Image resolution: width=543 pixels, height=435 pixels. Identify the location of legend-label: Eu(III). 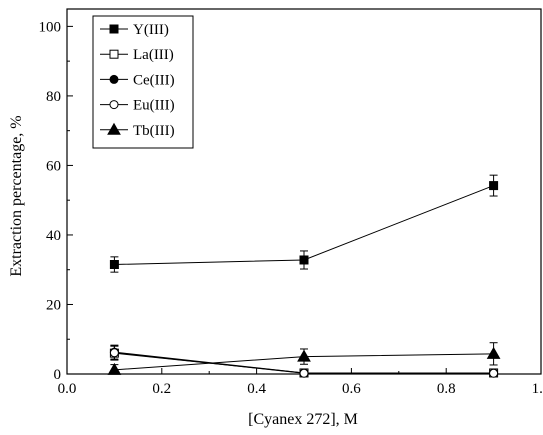
(154, 106).